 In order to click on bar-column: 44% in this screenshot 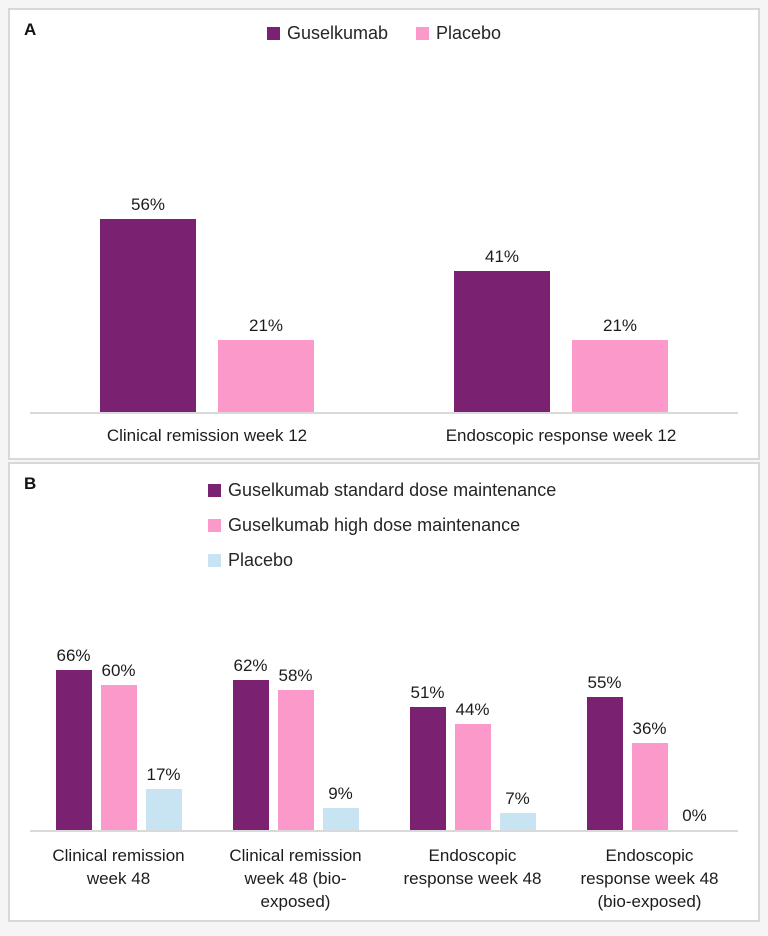, I will do `click(472, 710)`.